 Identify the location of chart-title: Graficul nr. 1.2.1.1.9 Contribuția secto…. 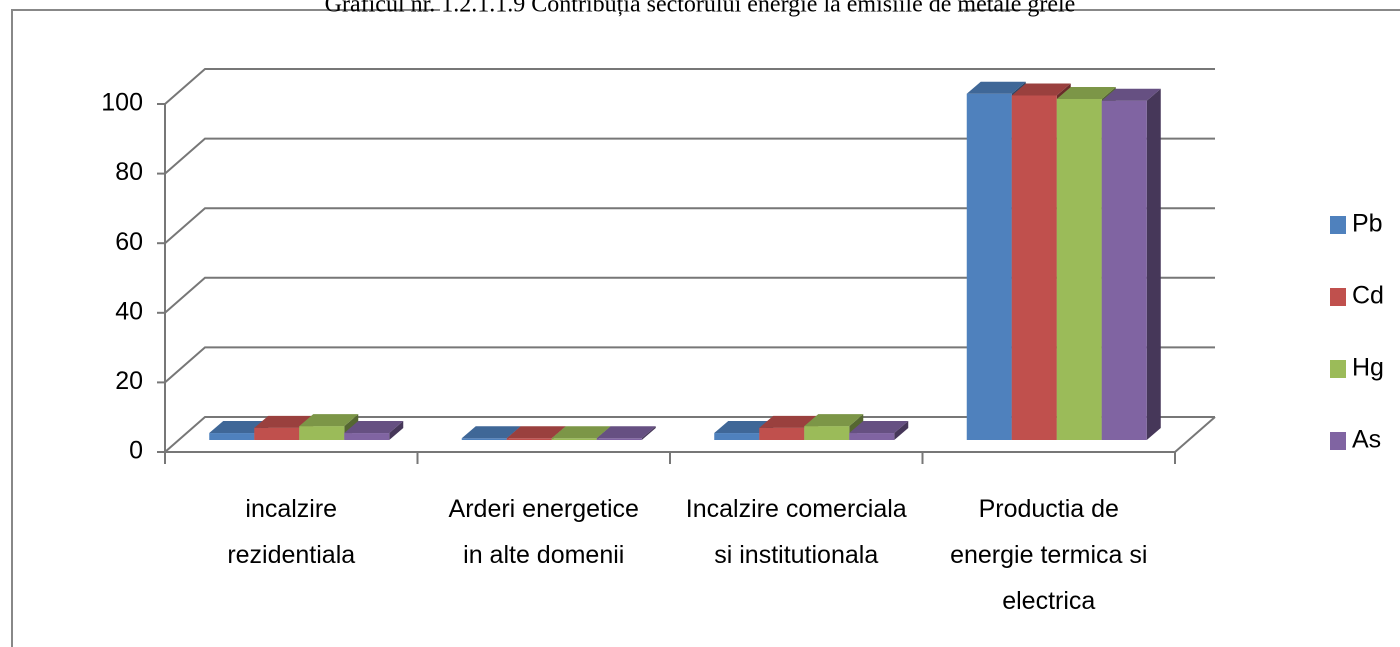
(700, 9).